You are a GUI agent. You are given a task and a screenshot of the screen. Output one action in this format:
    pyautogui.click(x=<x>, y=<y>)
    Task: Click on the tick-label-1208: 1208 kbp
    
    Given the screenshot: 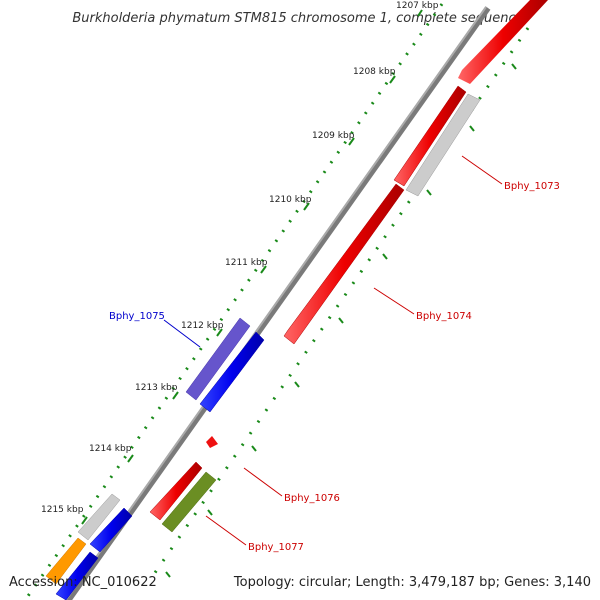 What is the action you would take?
    pyautogui.click(x=374, y=72)
    